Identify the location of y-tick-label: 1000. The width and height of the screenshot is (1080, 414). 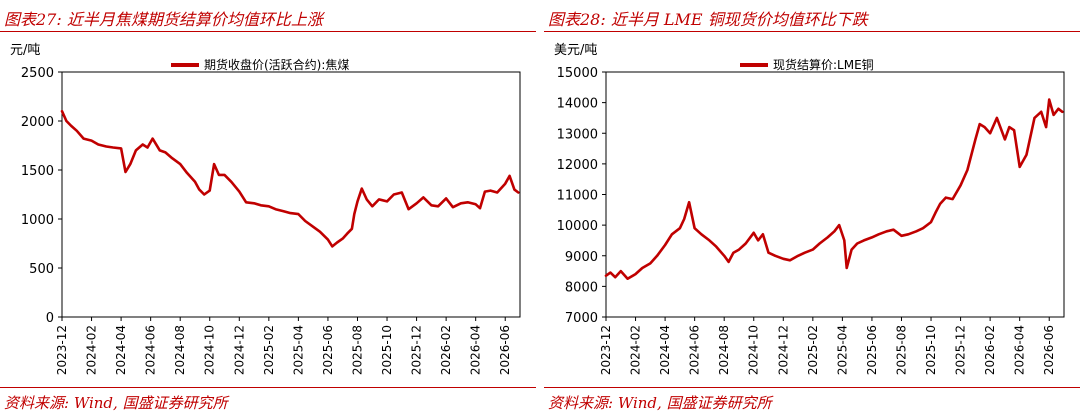
(37, 220).